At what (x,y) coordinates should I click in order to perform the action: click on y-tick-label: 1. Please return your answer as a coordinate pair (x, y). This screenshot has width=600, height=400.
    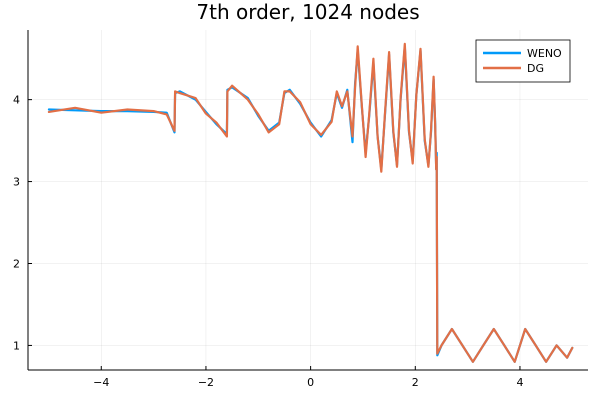
    Looking at the image, I should click on (16, 345).